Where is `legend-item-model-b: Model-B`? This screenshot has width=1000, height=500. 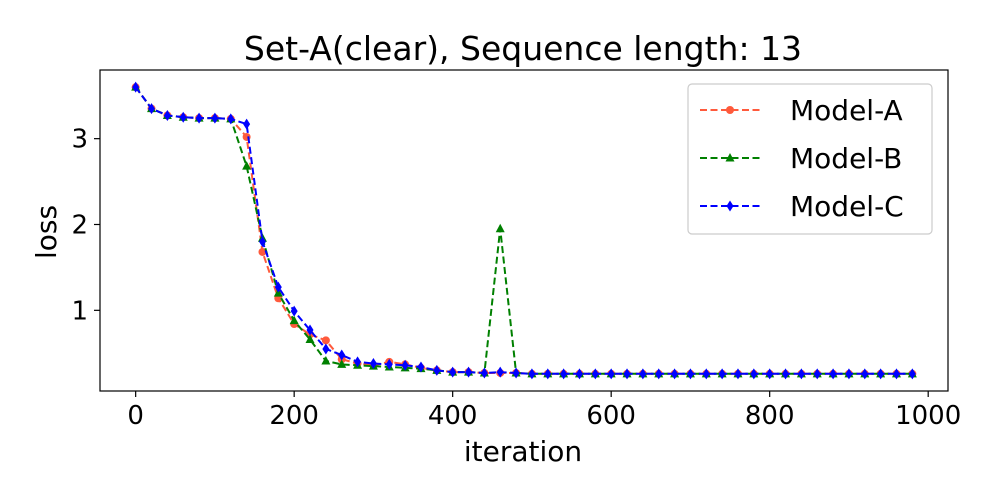
legend-item-model-b: Model-B is located at coordinates (801, 158).